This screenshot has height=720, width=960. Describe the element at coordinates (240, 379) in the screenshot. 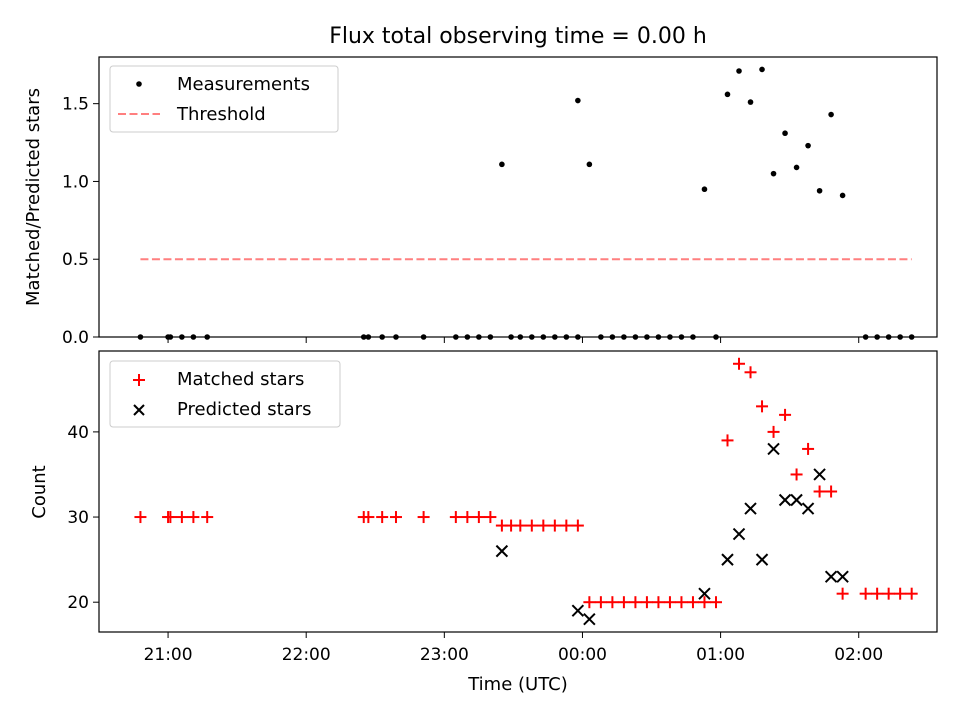

I see `legend-label-matched: Matched stars` at that location.